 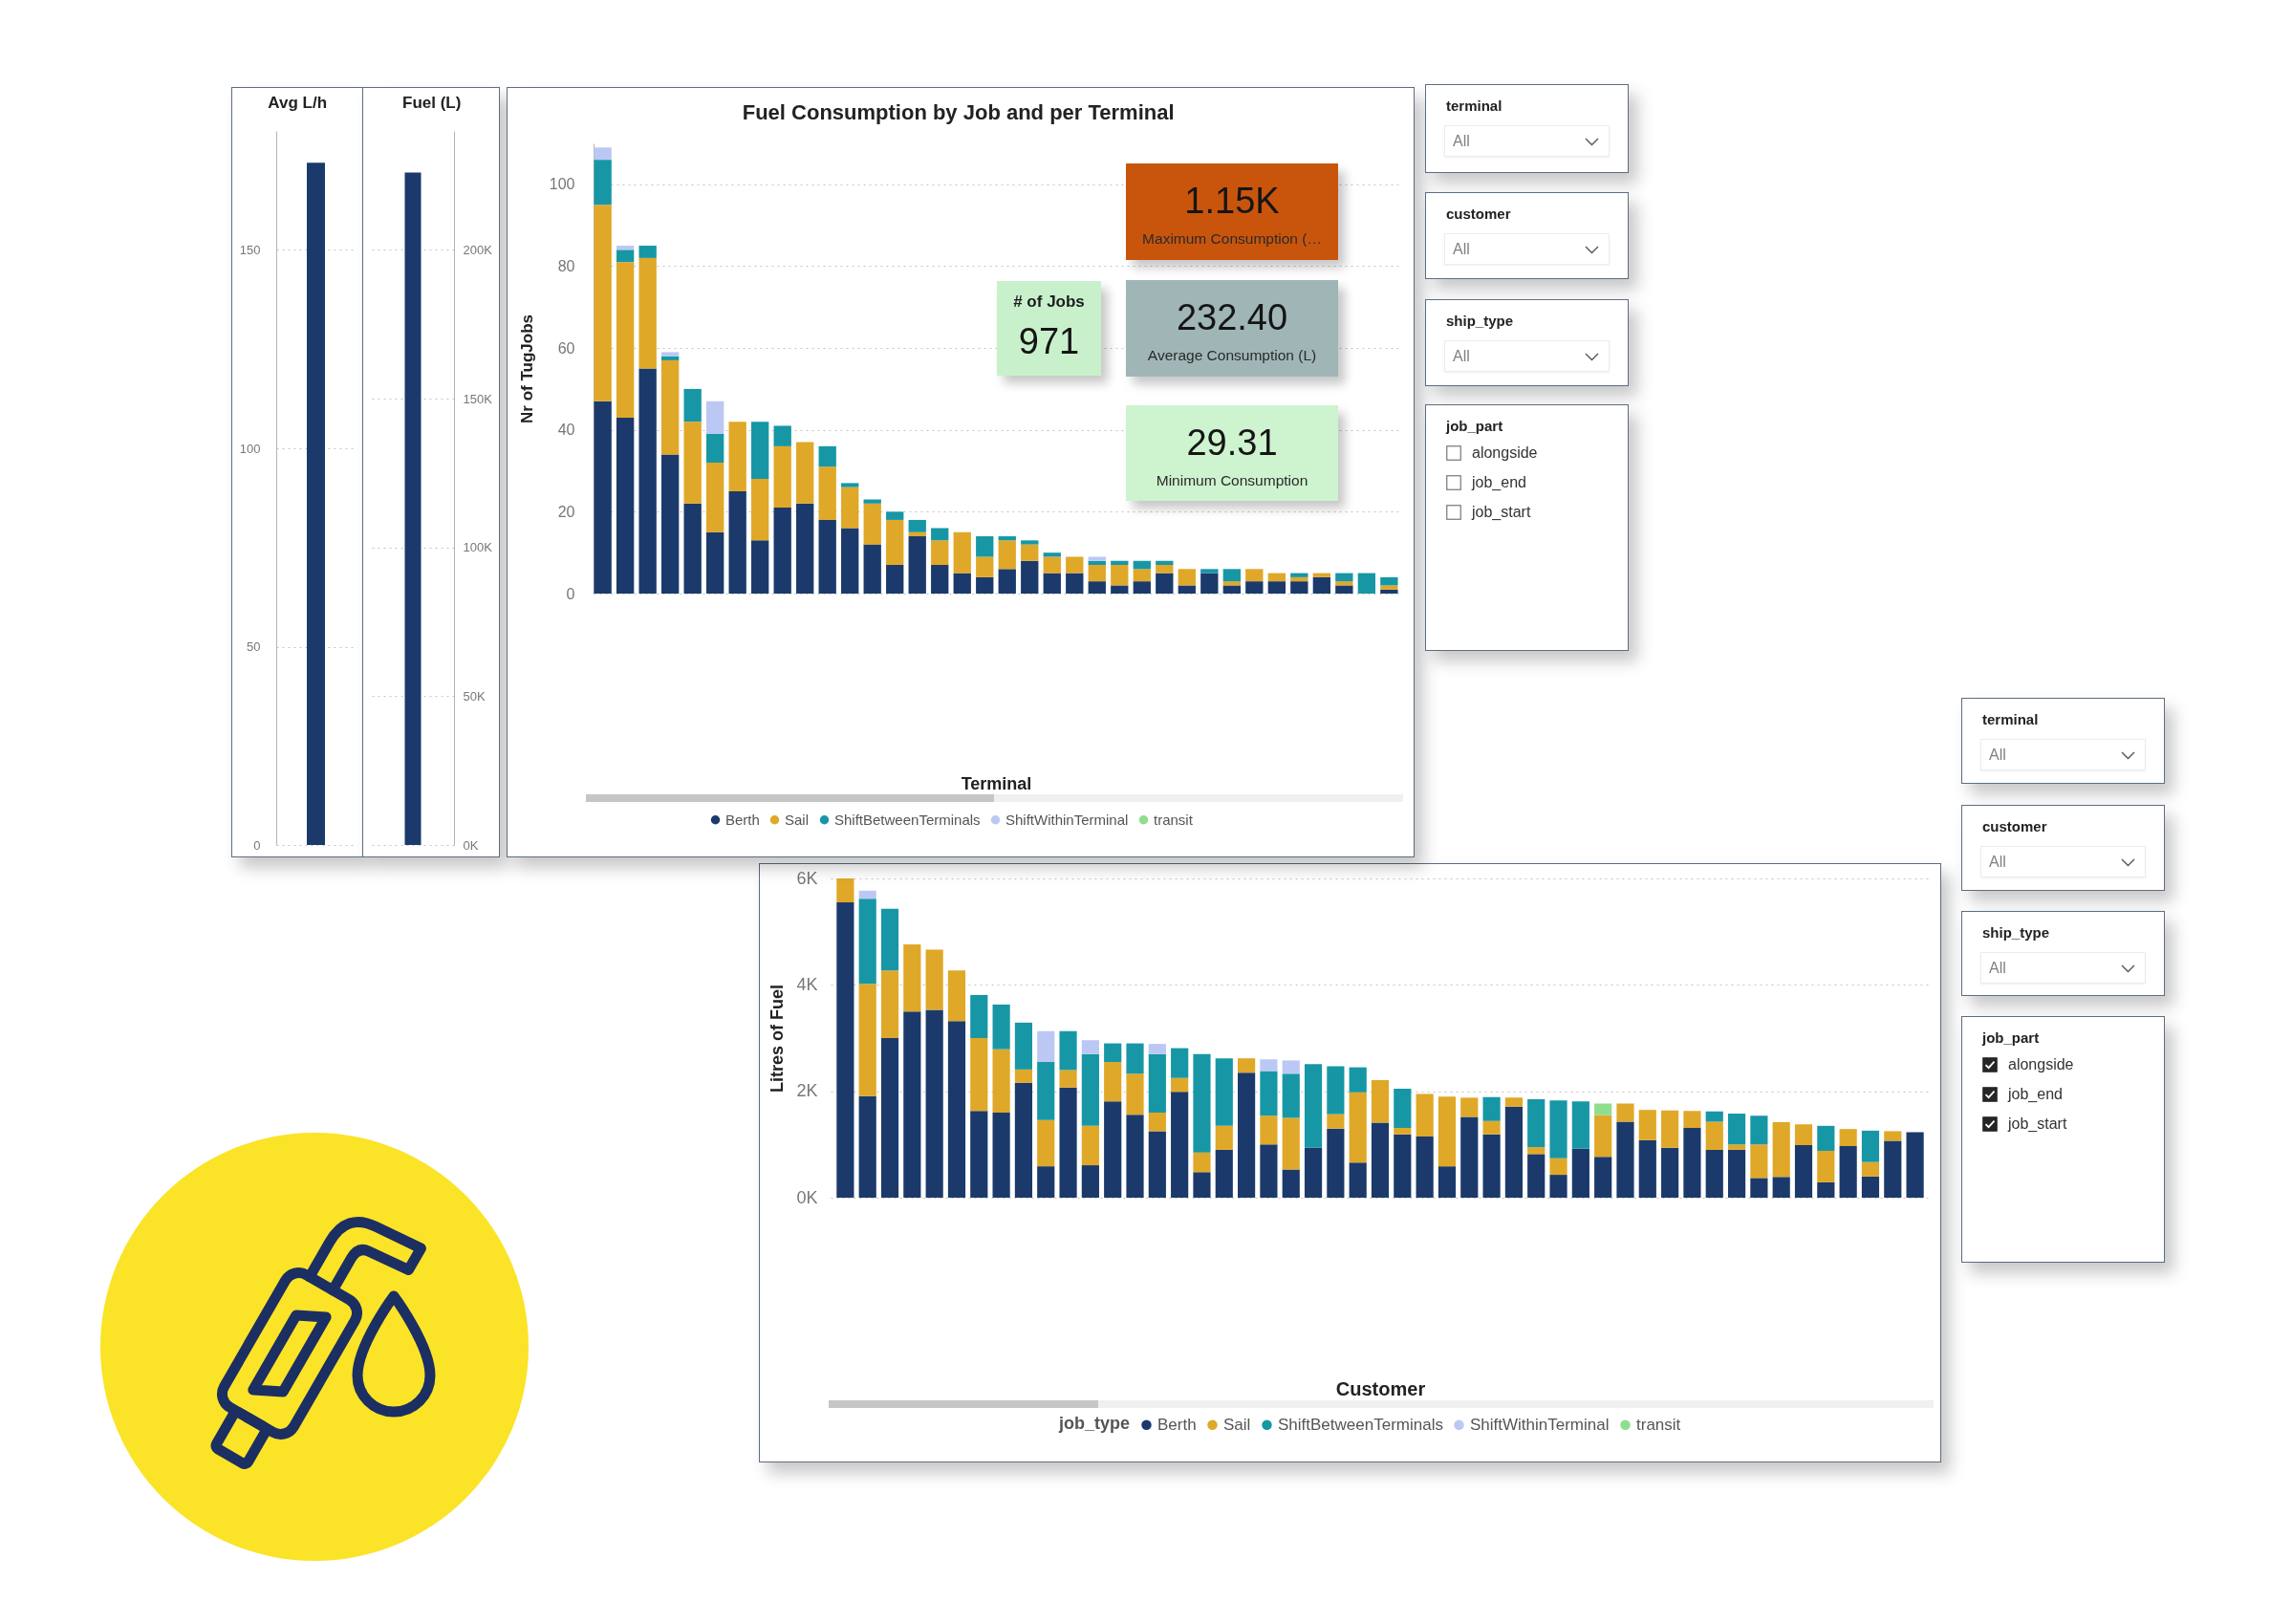 I want to click on y-tick-label: 20, so click(x=566, y=511).